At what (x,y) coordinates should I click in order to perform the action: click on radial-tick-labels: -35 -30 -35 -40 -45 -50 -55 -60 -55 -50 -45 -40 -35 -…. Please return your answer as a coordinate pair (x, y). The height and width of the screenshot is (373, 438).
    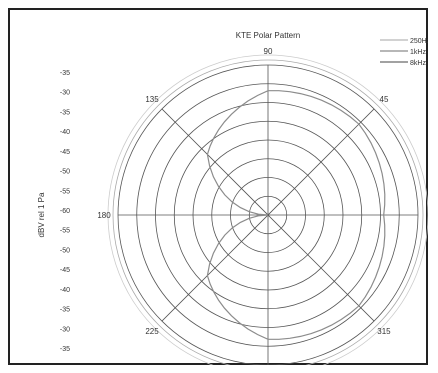
    Looking at the image, I should click on (65, 211).